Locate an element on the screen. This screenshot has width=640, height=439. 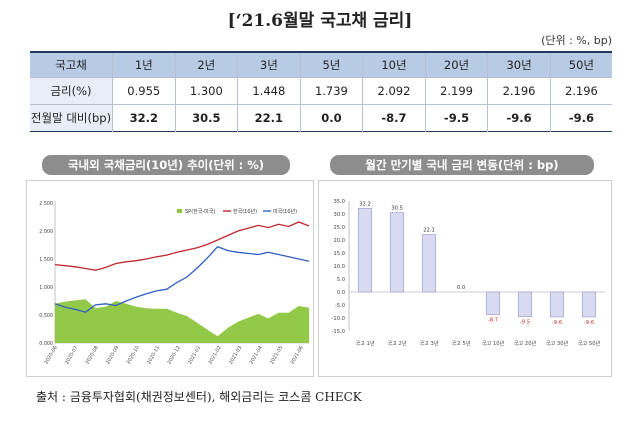
table-cell: 0.955 is located at coordinates (144, 91).